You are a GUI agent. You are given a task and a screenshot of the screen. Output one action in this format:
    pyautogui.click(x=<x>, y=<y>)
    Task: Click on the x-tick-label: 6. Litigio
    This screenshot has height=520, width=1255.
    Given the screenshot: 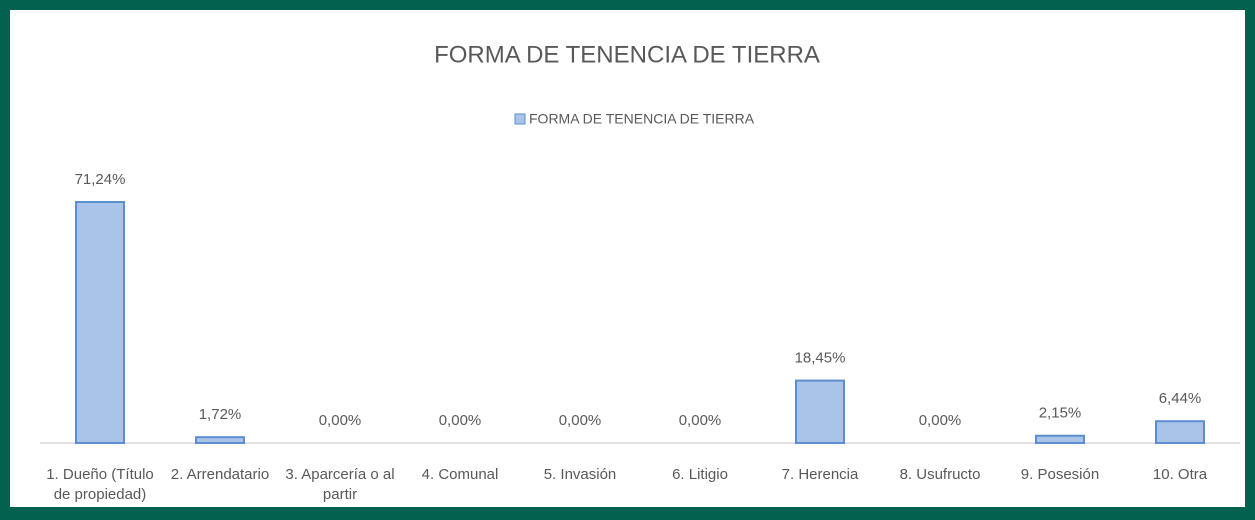 What is the action you would take?
    pyautogui.click(x=700, y=474)
    